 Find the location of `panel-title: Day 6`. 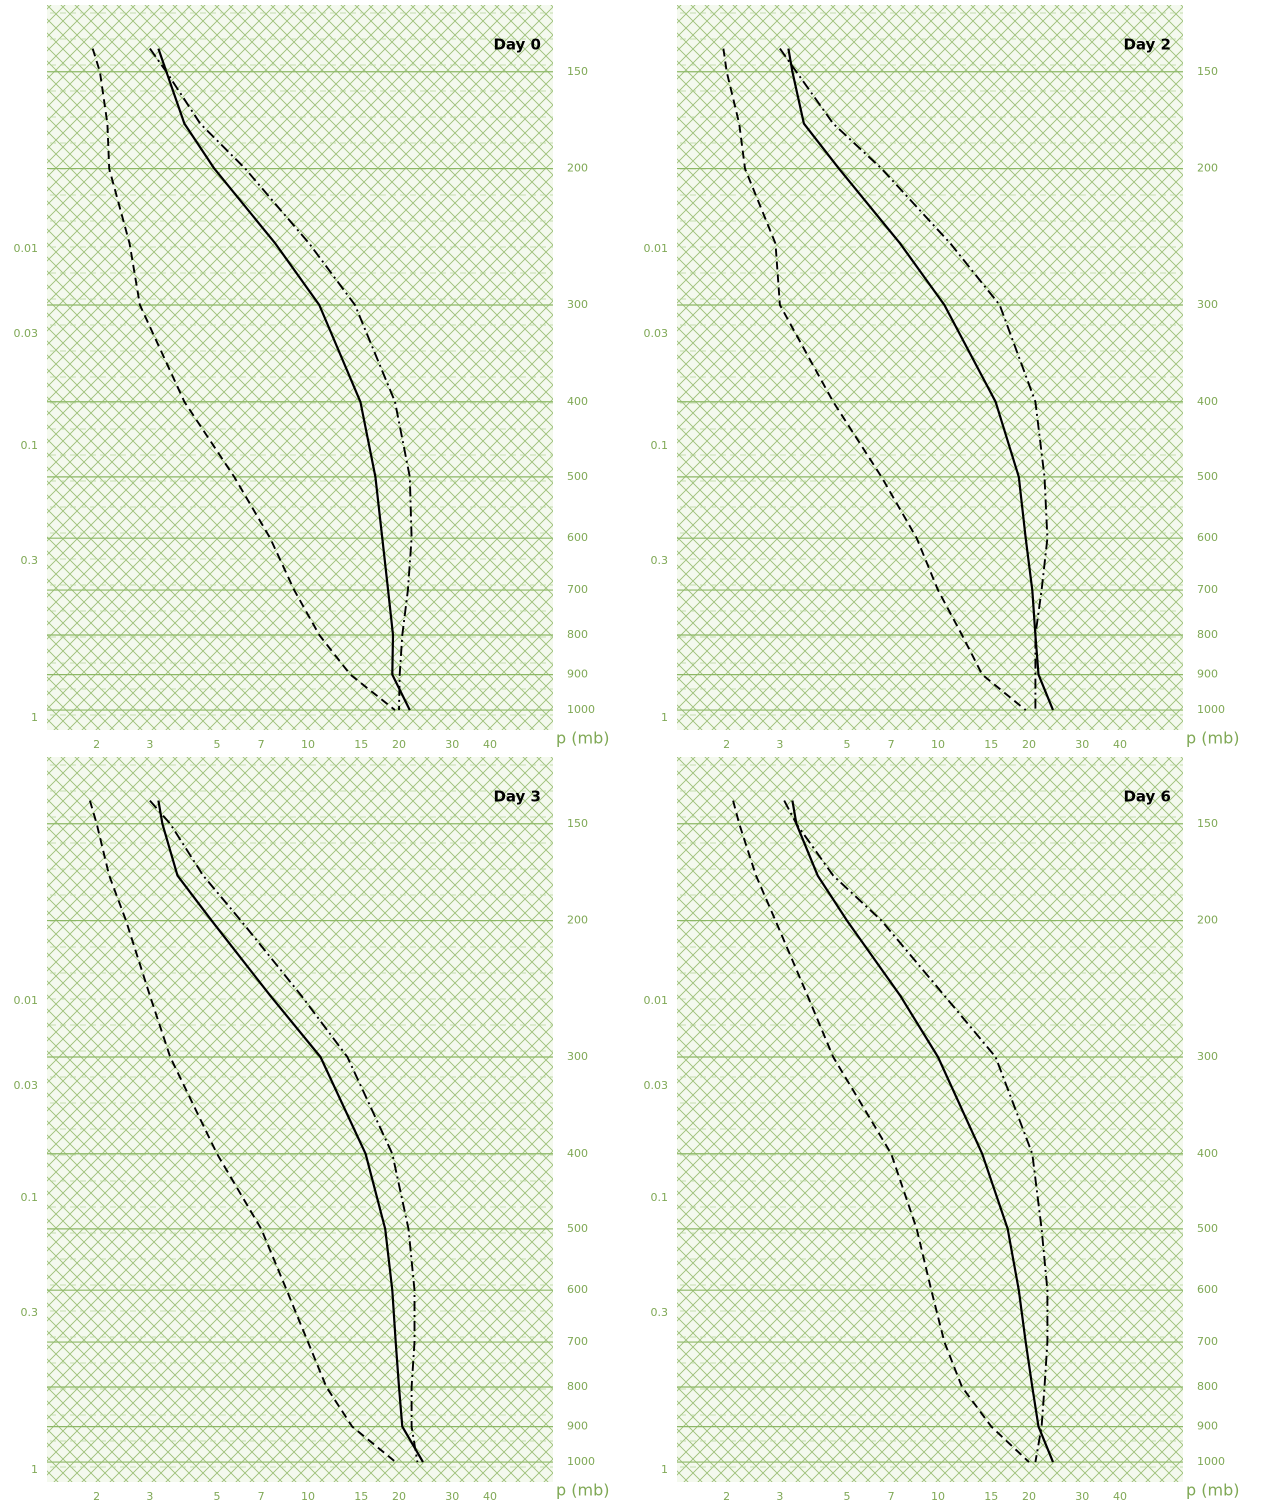

panel-title: Day 6 is located at coordinates (1147, 797).